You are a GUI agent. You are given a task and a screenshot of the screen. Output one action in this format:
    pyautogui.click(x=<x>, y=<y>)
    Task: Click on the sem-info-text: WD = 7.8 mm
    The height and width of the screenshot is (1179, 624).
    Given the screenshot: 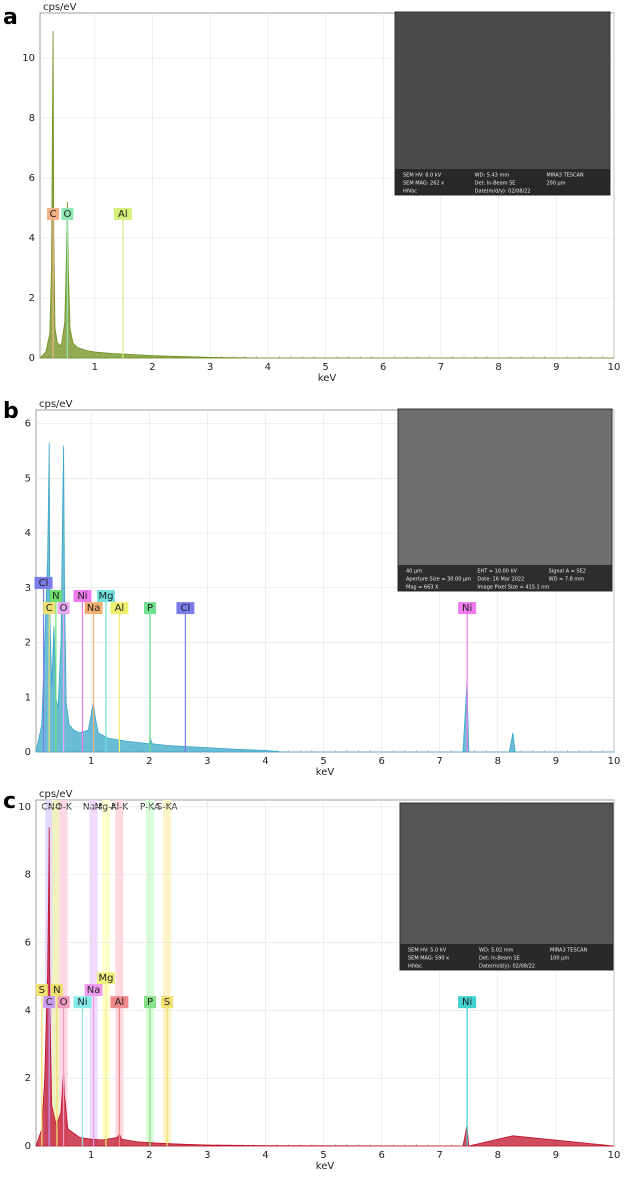 What is the action you would take?
    pyautogui.click(x=567, y=580)
    